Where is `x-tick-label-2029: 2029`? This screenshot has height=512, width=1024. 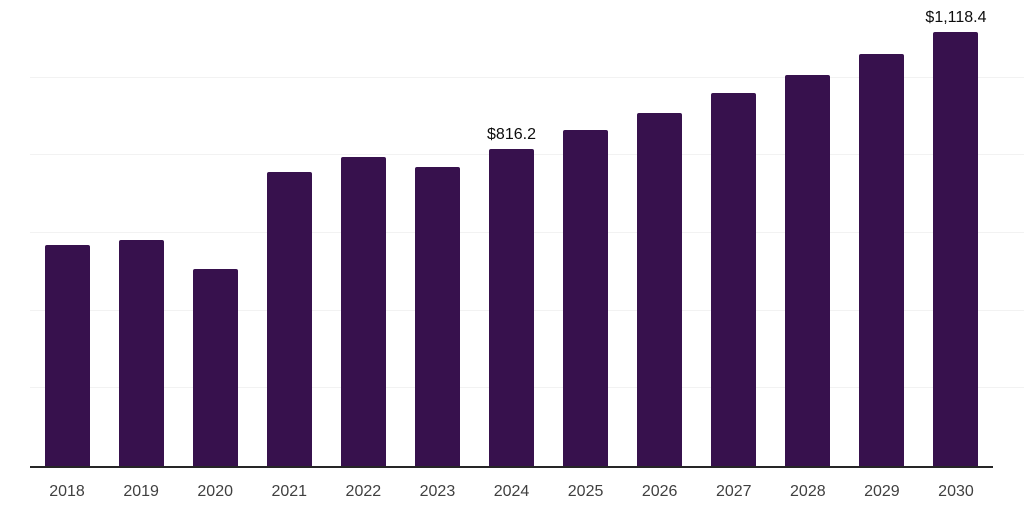
x-tick-label-2029: 2029 is located at coordinates (882, 491).